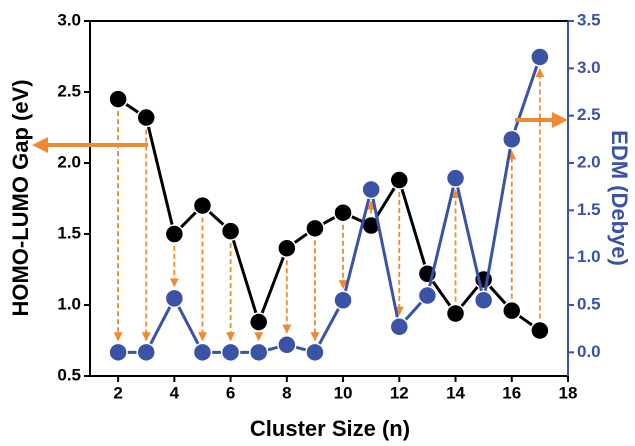  Describe the element at coordinates (69, 161) in the screenshot. I see `y-tick-label: 2.0` at that location.